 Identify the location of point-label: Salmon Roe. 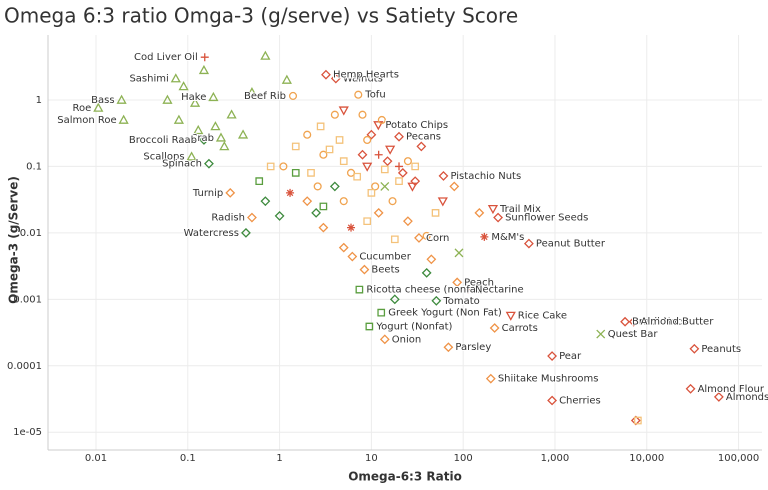
(86, 120).